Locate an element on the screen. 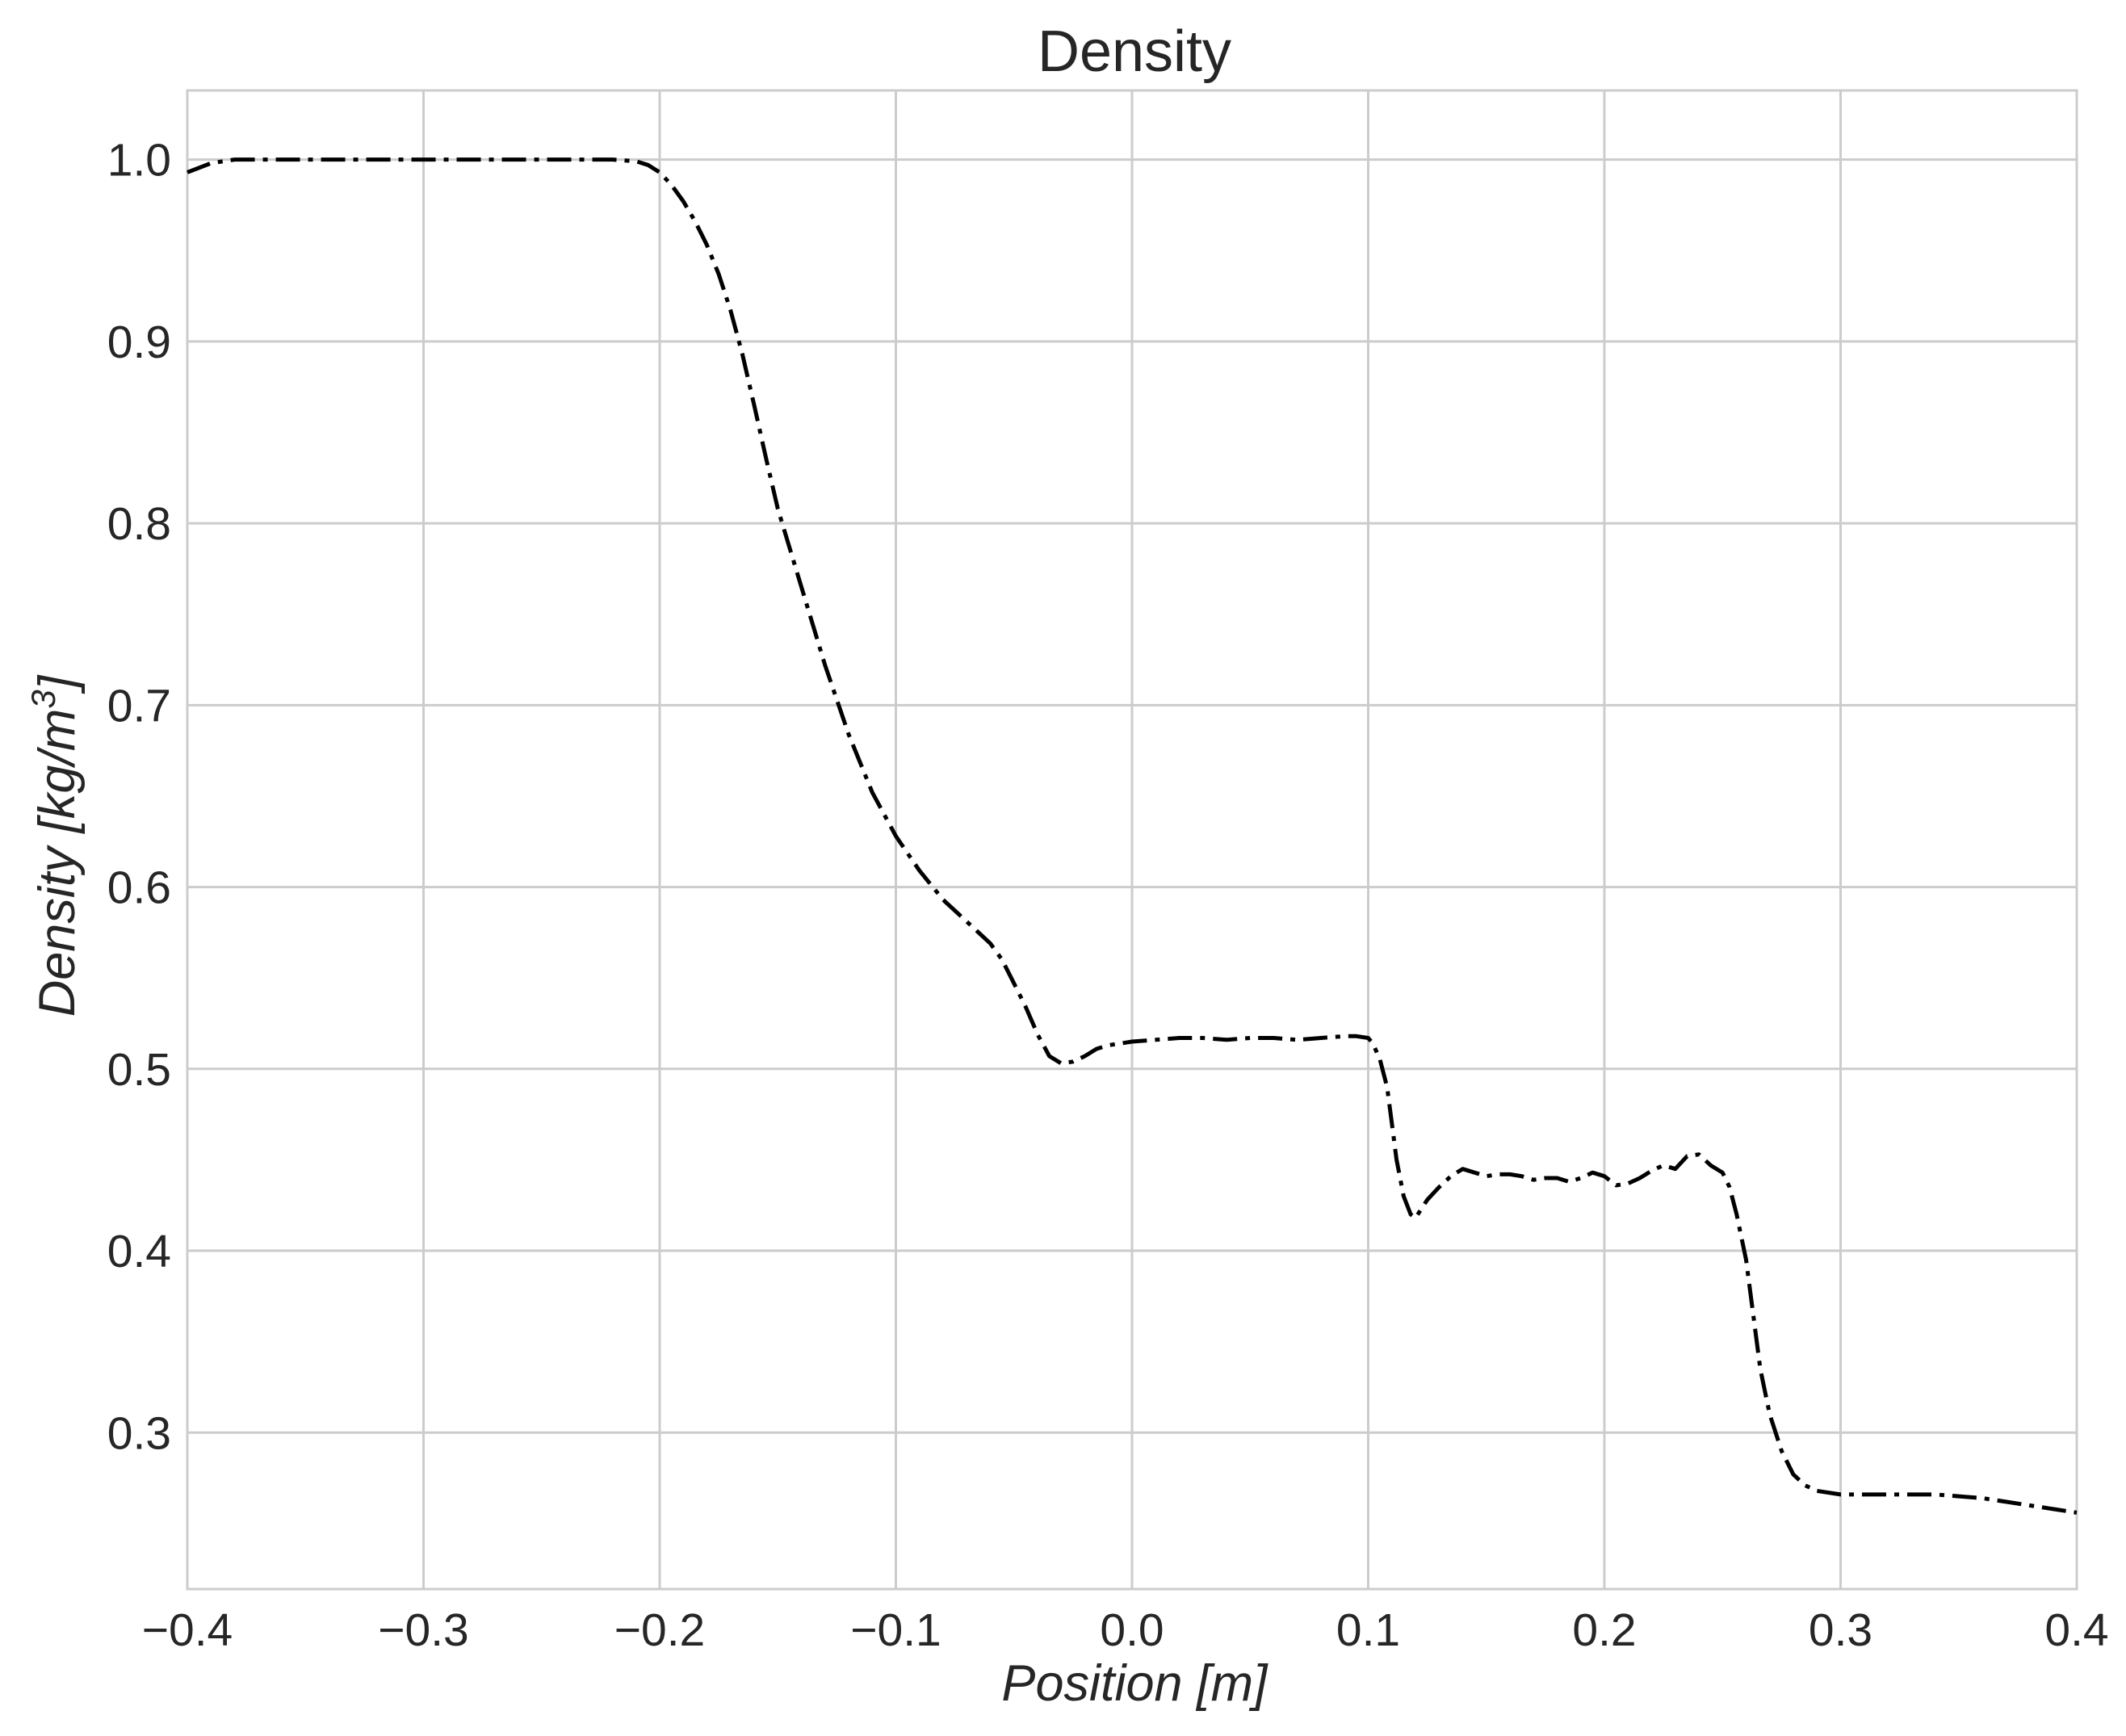  y-axis-label: Density [kg/m3] is located at coordinates (55, 845).